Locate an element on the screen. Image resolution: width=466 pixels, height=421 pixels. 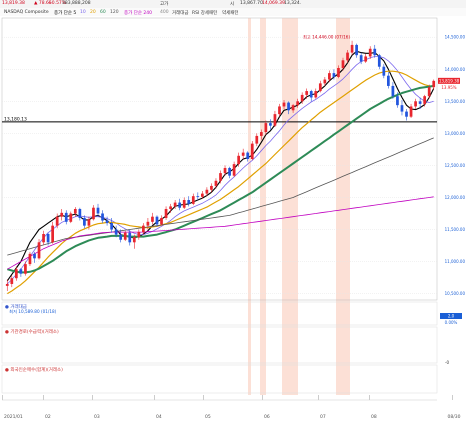
topbar-item: 13,819.38 is located at coordinates (13, 3).